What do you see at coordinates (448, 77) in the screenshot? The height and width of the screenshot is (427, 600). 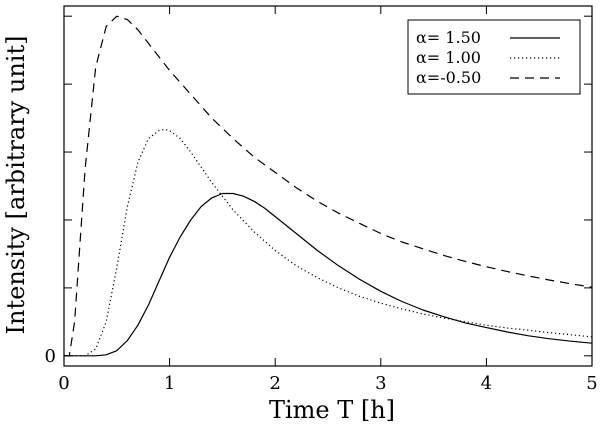 I see `legend-label-3: α=-0.50` at bounding box center [448, 77].